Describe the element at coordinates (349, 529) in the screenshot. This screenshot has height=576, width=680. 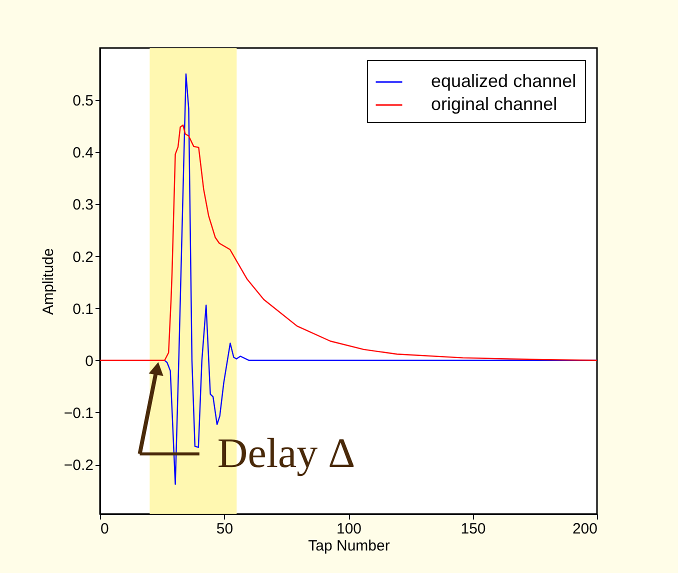
I see `x-tick-label: 100` at that location.